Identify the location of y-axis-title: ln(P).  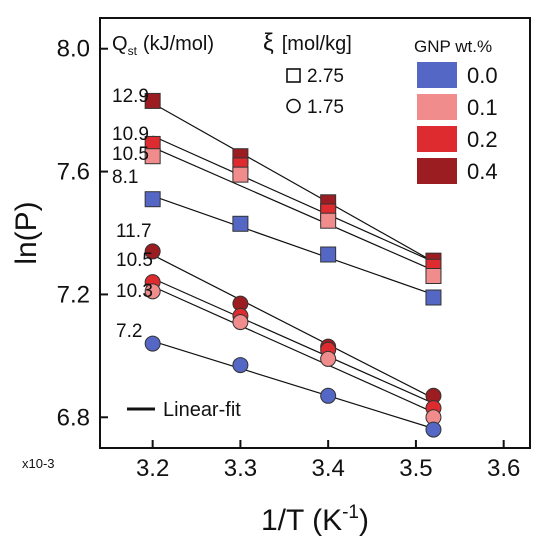
(26, 232).